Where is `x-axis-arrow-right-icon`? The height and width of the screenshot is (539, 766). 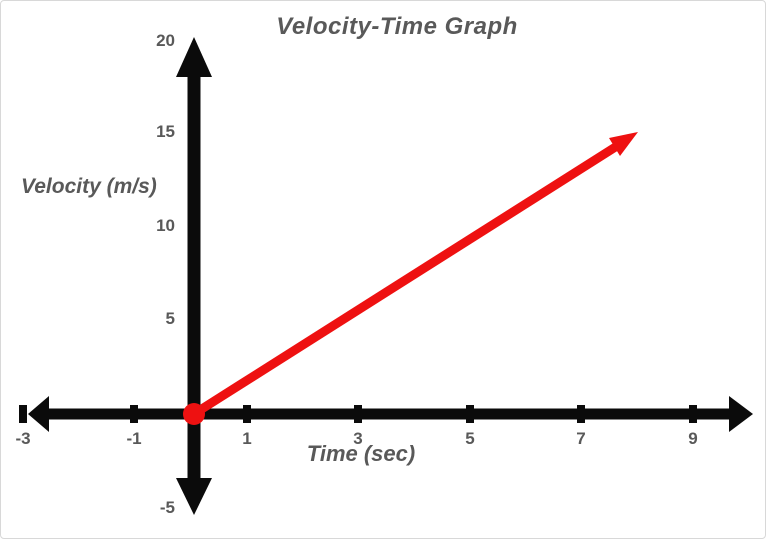 x-axis-arrow-right-icon is located at coordinates (741, 414).